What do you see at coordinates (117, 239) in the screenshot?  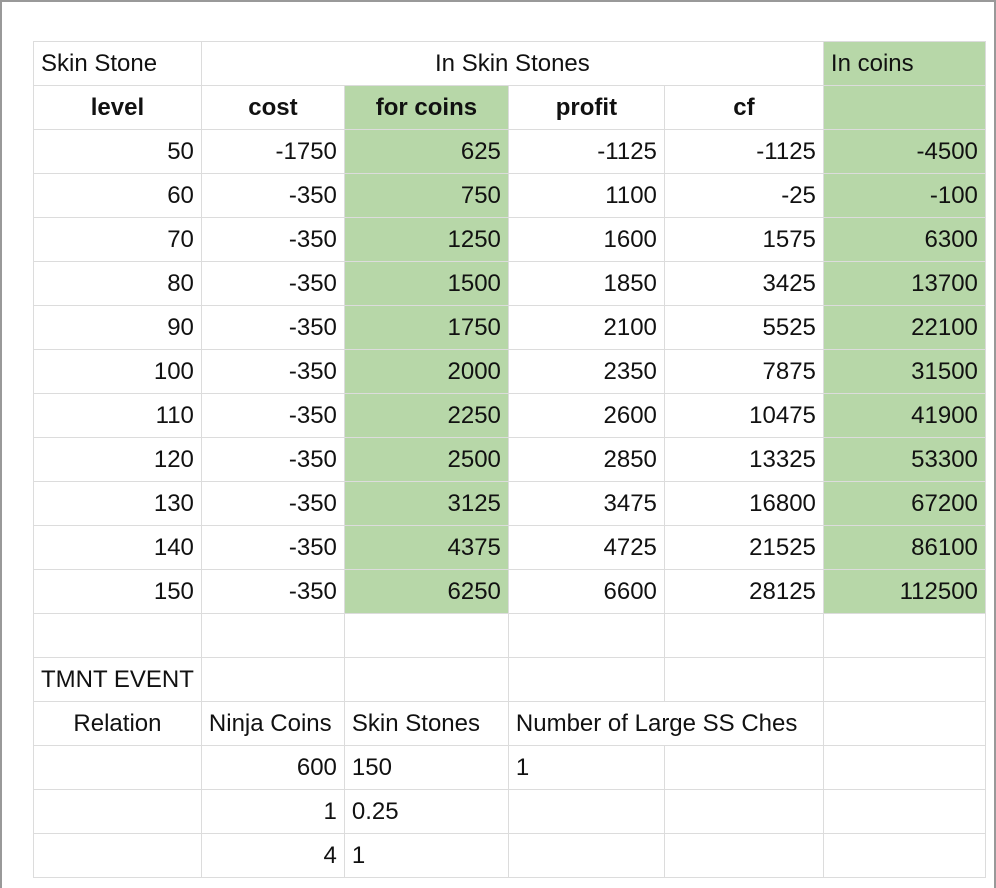 I see `cell-level: 70` at bounding box center [117, 239].